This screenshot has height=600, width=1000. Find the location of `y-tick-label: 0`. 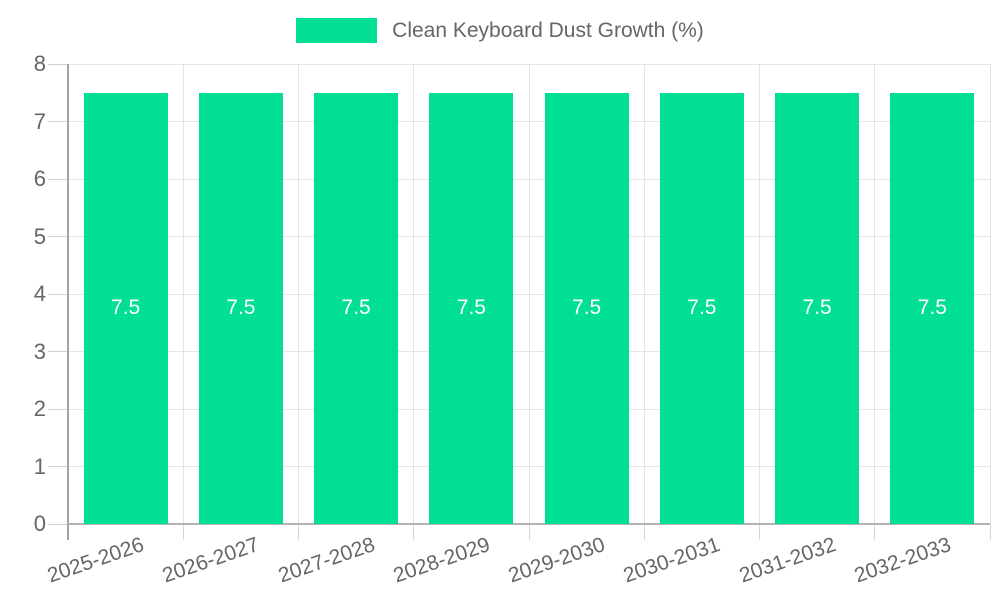

y-tick-label: 0 is located at coordinates (39, 523).